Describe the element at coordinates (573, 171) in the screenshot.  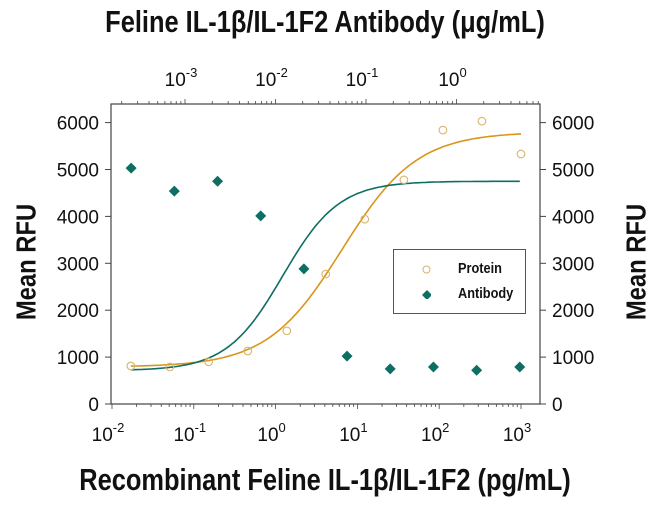
I see `y-tick-label-right: 5000` at that location.